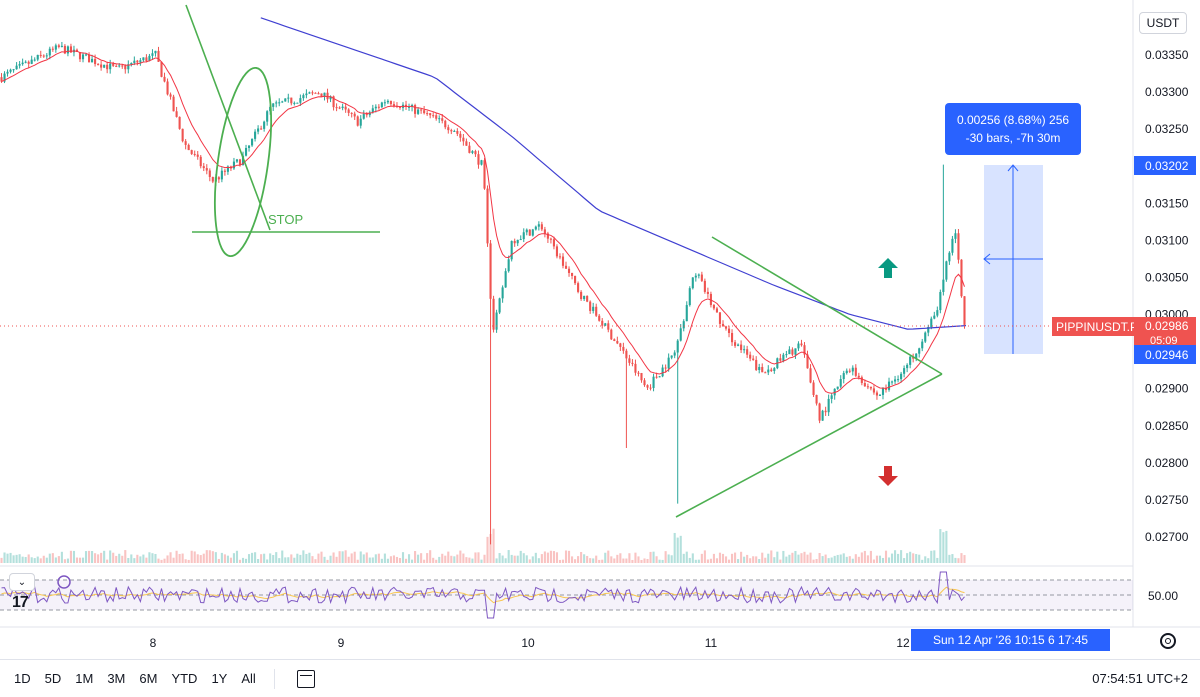 The height and width of the screenshot is (697, 1200). I want to click on collapse-pane-button: ⌄, so click(22, 582).